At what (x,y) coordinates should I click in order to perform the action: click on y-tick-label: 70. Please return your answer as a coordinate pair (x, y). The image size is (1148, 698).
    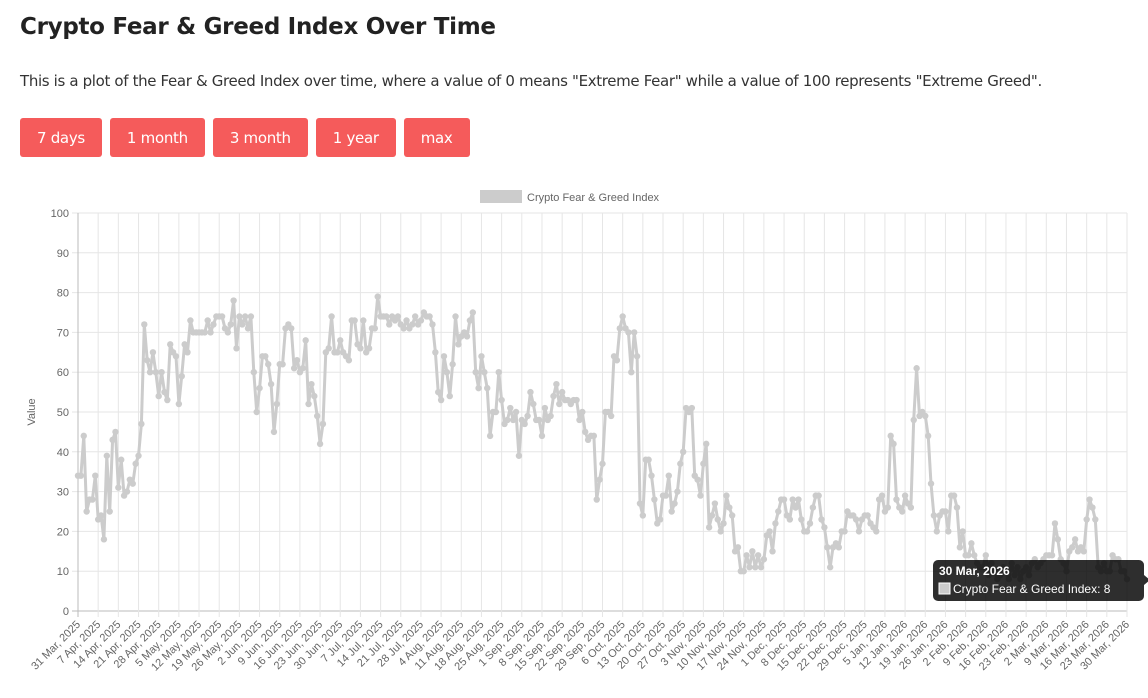
    Looking at the image, I should click on (63, 333).